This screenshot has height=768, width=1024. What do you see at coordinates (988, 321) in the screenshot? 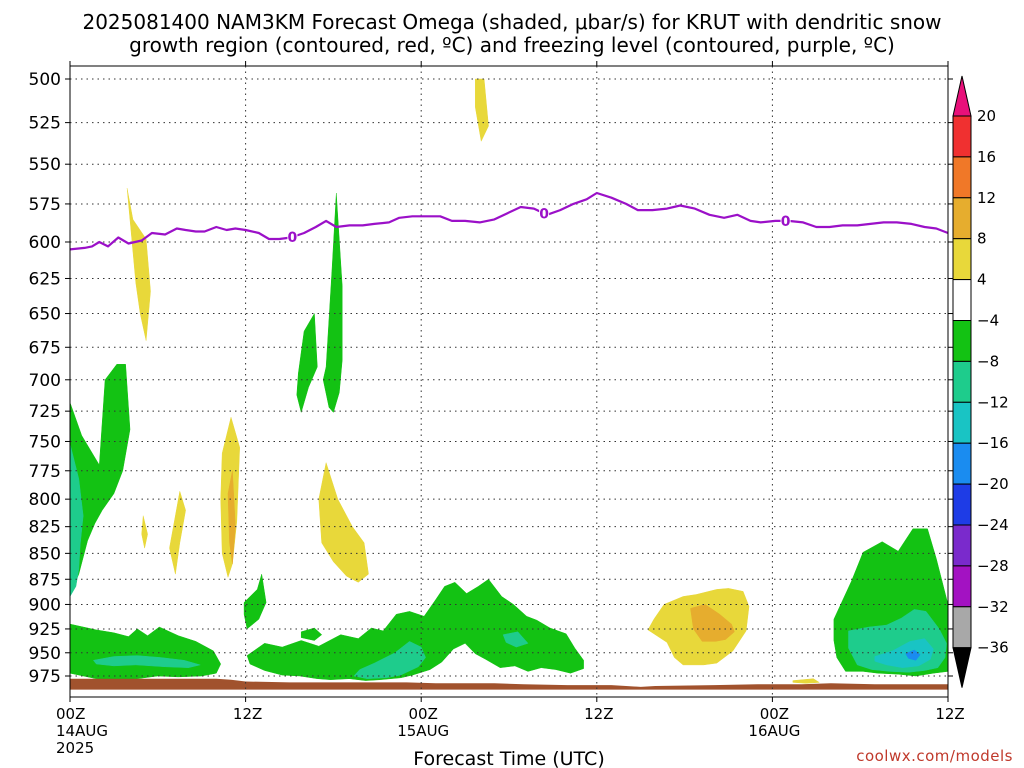
I see `colorbar-label-5: −4` at bounding box center [988, 321].